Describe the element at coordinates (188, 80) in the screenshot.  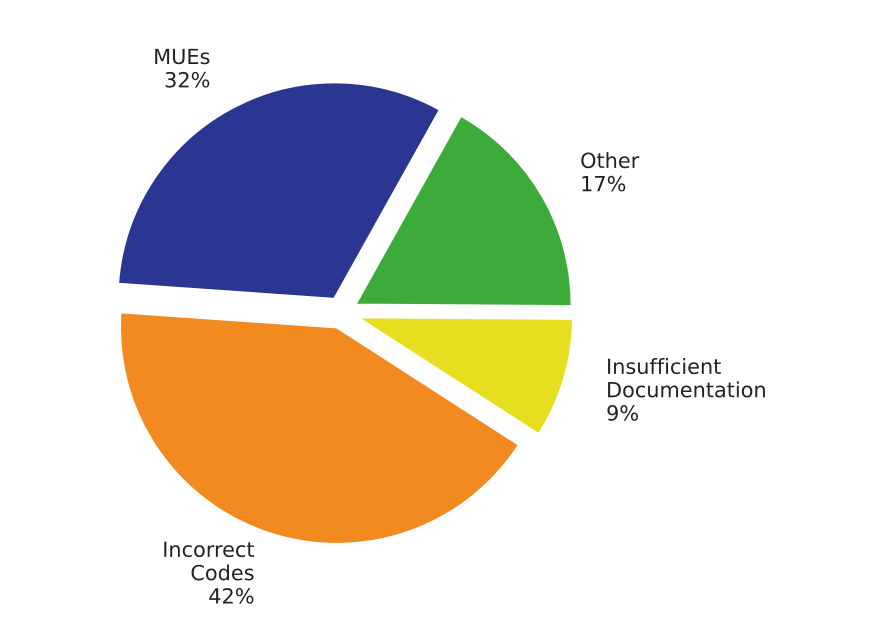
I see `data-label: 32%` at that location.